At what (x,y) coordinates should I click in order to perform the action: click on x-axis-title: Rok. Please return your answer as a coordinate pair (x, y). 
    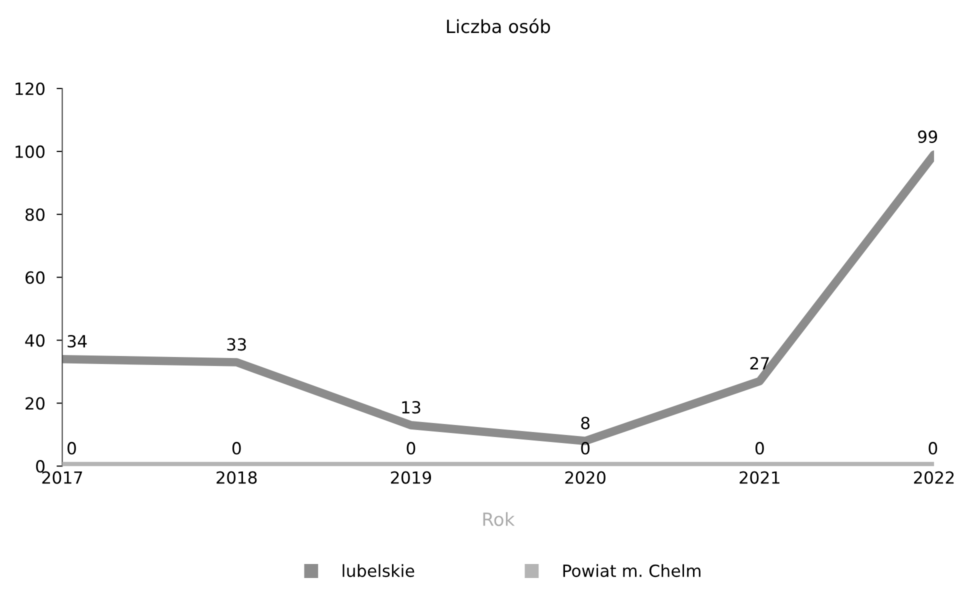
    Looking at the image, I should click on (499, 519).